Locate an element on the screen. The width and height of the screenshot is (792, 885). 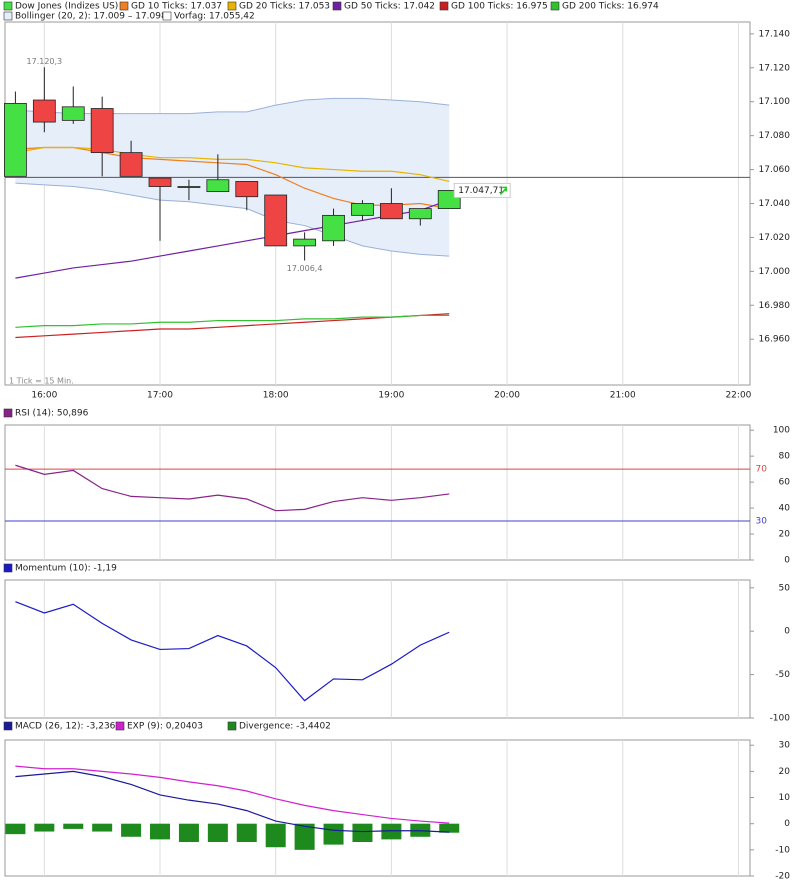
y-tick-label: 40 is located at coordinates (785, 509).